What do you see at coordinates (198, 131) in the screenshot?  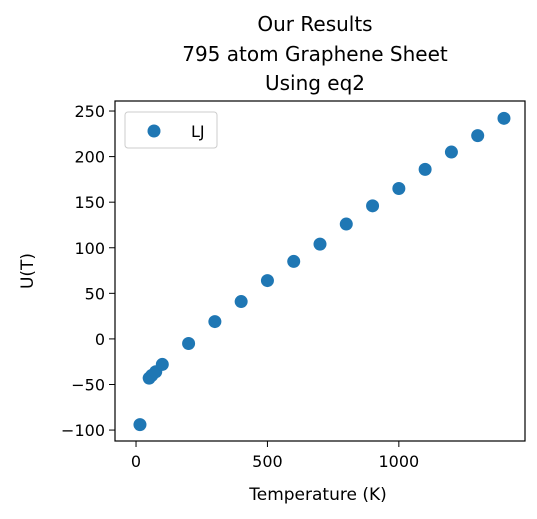 I see `legend-label-lj: LJ` at bounding box center [198, 131].